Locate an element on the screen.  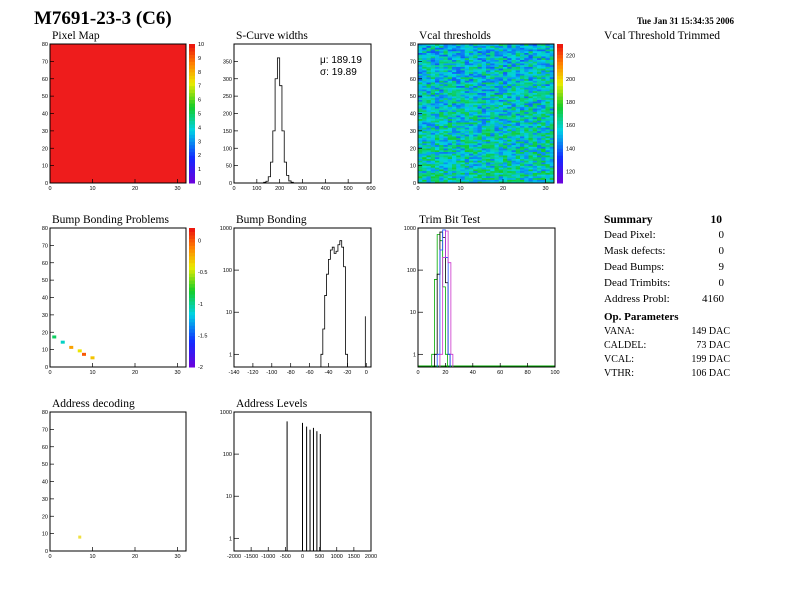
s-curve-histogram is located at coordinates (278, 120).